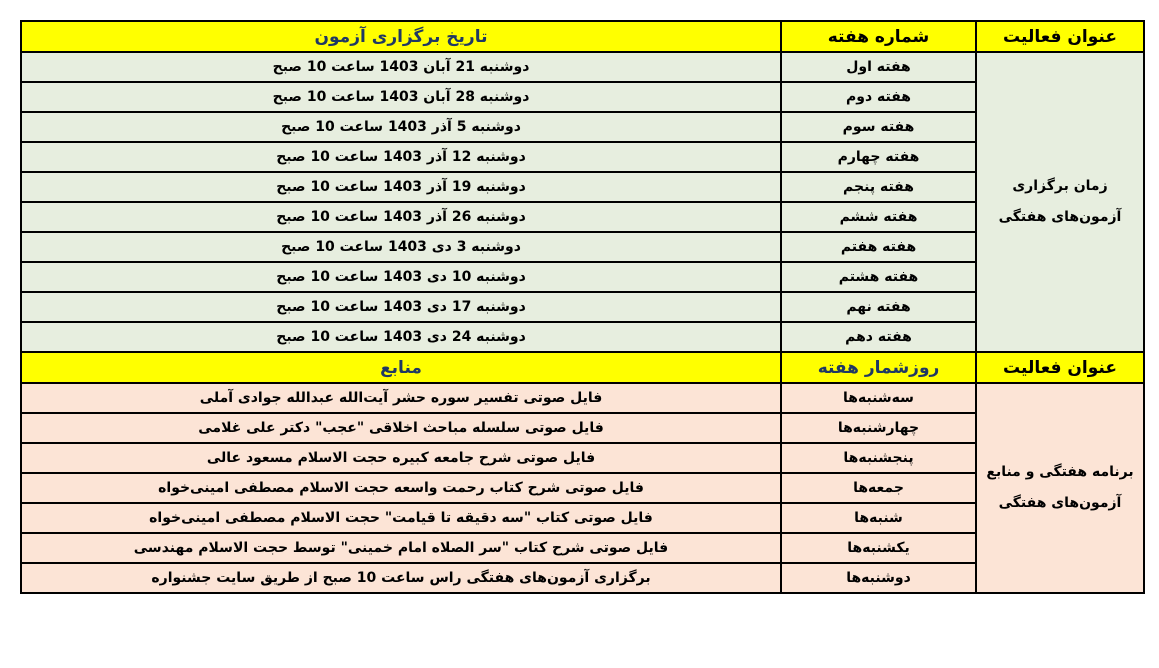 This screenshot has height=668, width=1159. Describe the element at coordinates (401, 307) in the screenshot. I see `exam-date-cell: دوشنبه 17 دی 1403 ساعت 10 صبح` at that location.